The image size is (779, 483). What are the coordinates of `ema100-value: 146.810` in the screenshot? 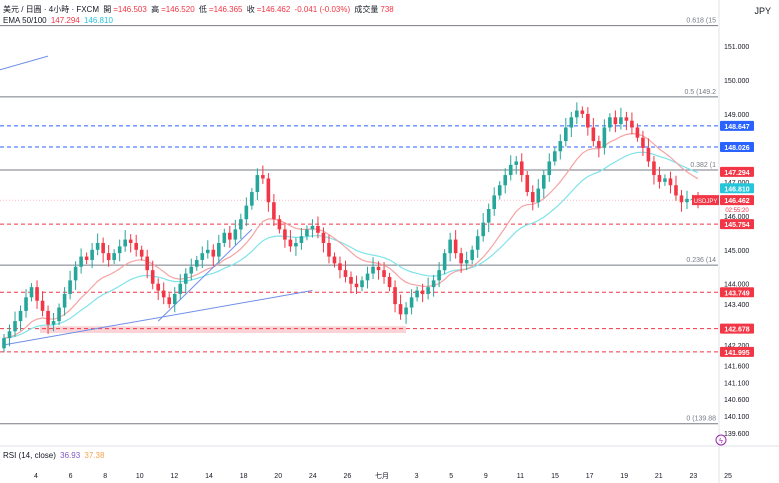 It's located at (98, 20).